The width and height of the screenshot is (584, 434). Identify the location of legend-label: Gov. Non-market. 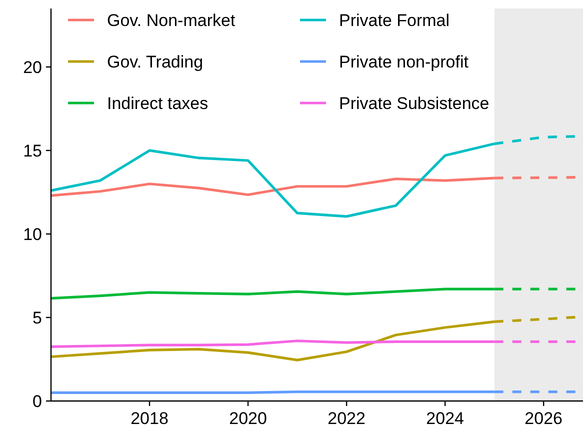
(171, 20).